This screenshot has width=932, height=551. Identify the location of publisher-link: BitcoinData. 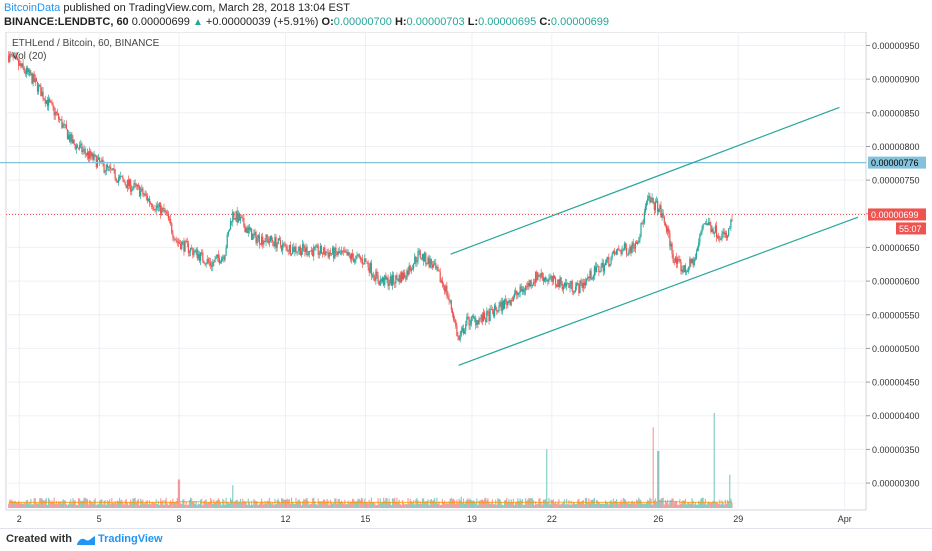
(32, 8).